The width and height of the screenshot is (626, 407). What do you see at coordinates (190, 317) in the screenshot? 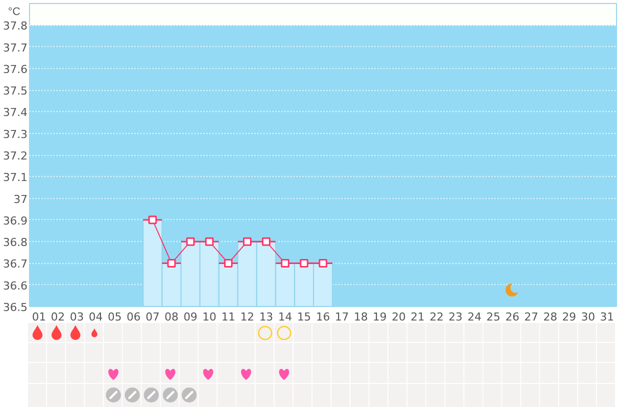
I see `x-tick-label: 09` at bounding box center [190, 317].